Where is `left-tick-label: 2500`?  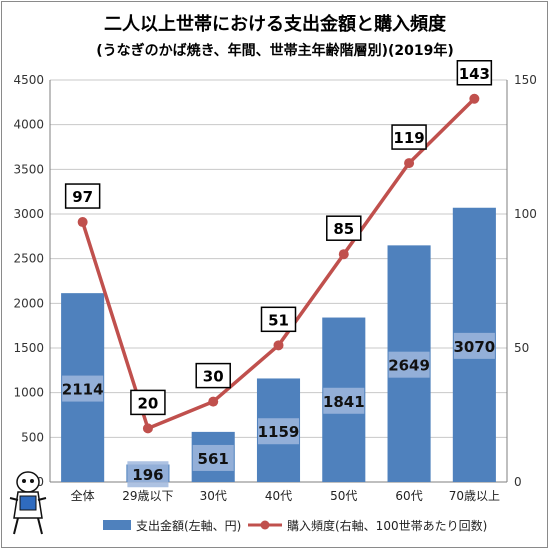 left-tick-label: 2500 is located at coordinates (28, 259).